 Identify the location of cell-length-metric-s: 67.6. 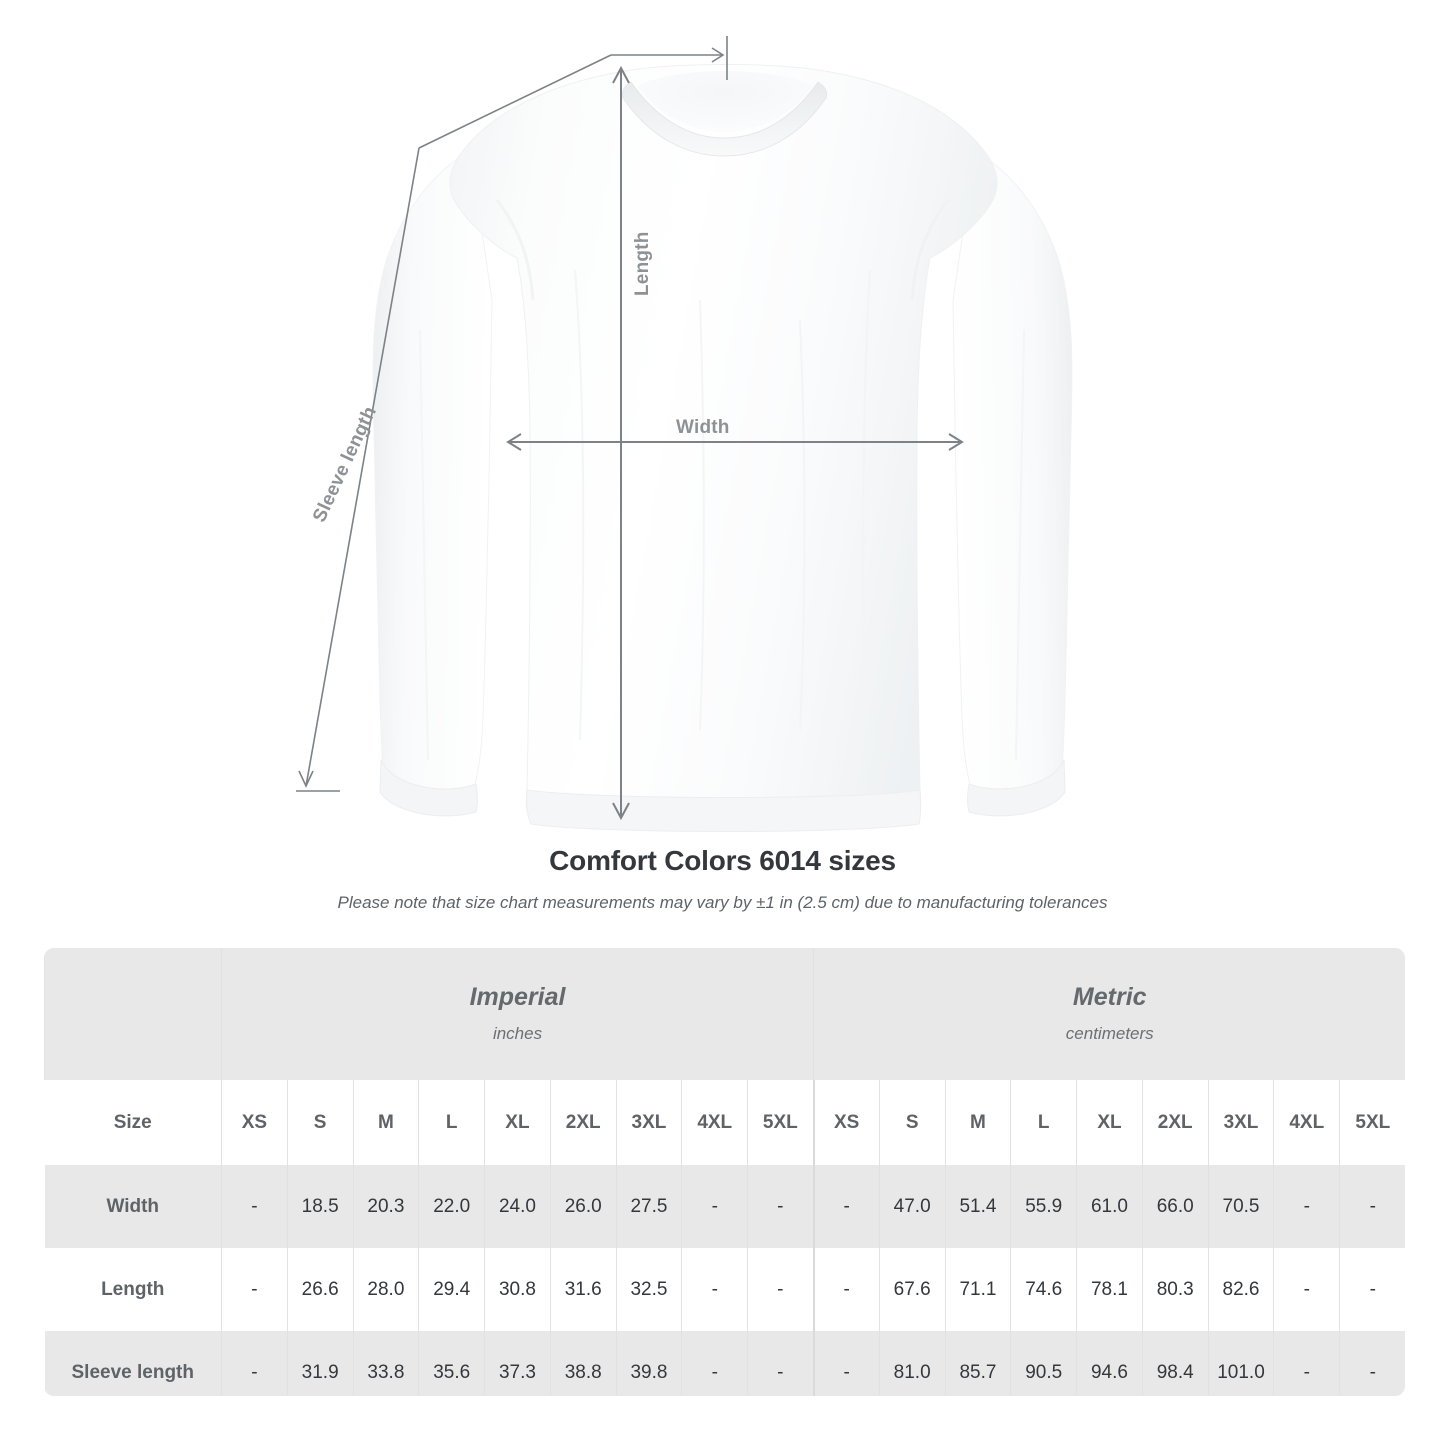
(912, 1289).